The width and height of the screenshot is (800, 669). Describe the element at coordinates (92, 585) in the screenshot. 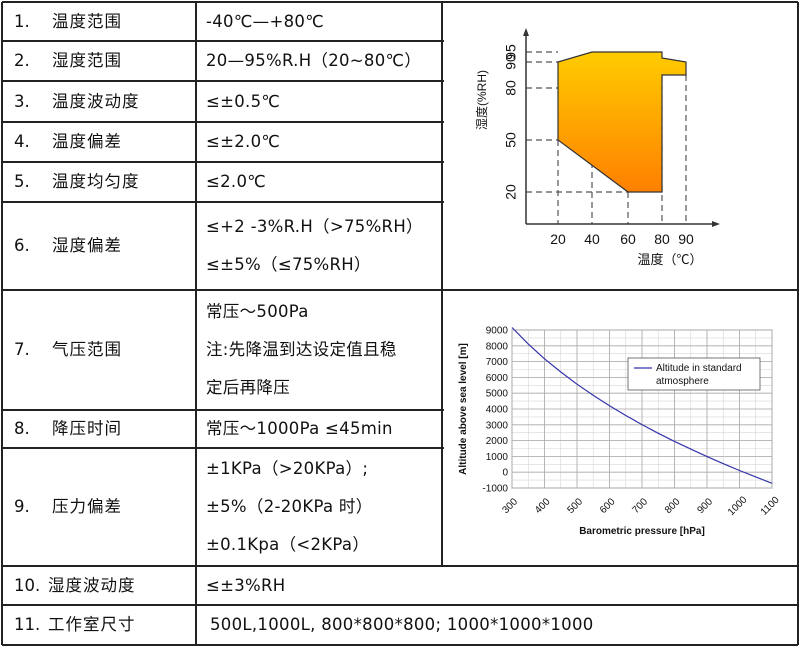

I see `row-label: 湿度波动度` at that location.